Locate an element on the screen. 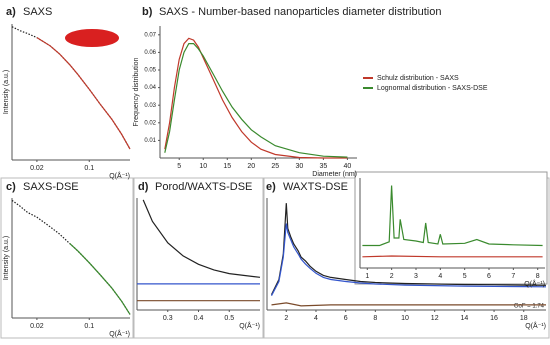 The height and width of the screenshot is (345, 550). x-tick-label: 3 is located at coordinates (416, 276).